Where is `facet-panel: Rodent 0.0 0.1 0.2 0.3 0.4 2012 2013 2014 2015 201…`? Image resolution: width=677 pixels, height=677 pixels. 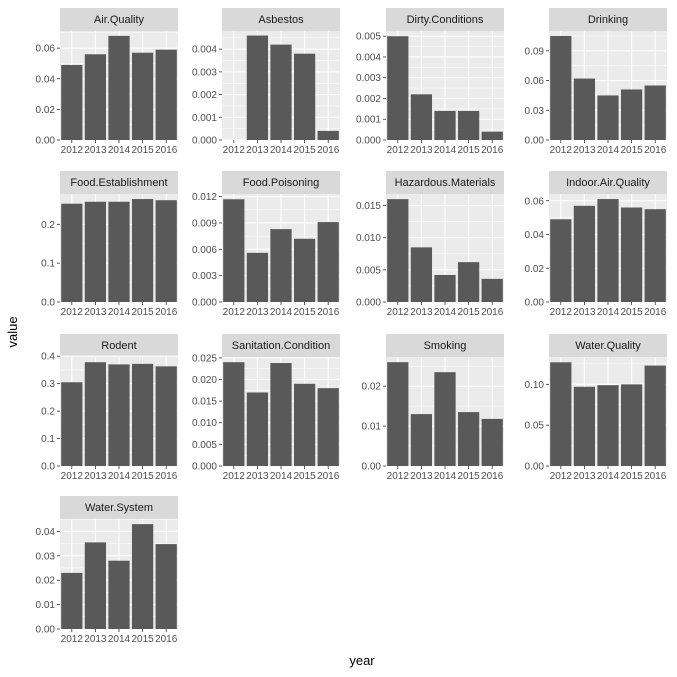
facet-panel: Rodent 0.0 0.1 0.2 0.3 0.4 2012 2013 2014 2015 201… is located at coordinates (109, 408).